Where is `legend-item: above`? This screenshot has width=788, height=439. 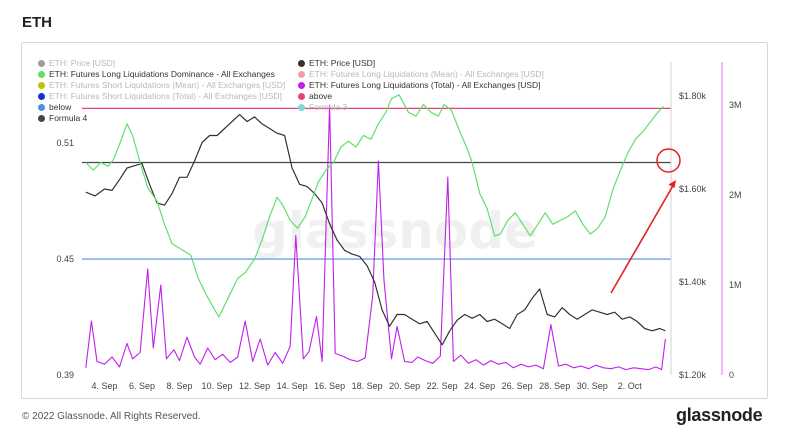
legend-item: above is located at coordinates (421, 96).